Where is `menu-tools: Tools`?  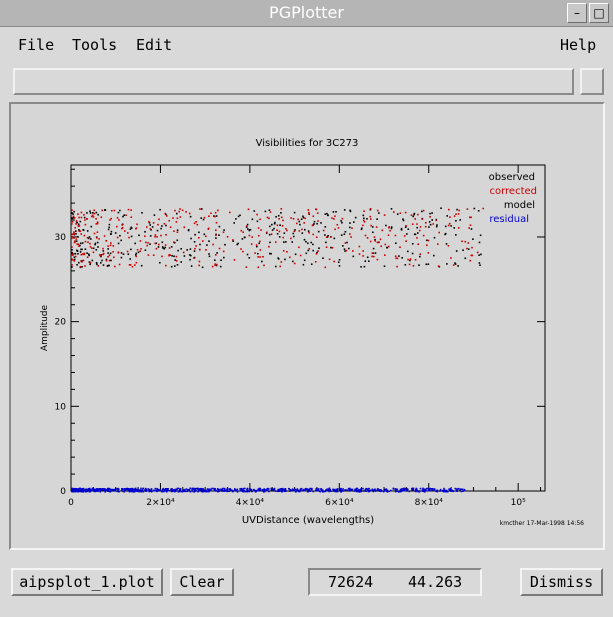
menu-tools: Tools is located at coordinates (95, 45).